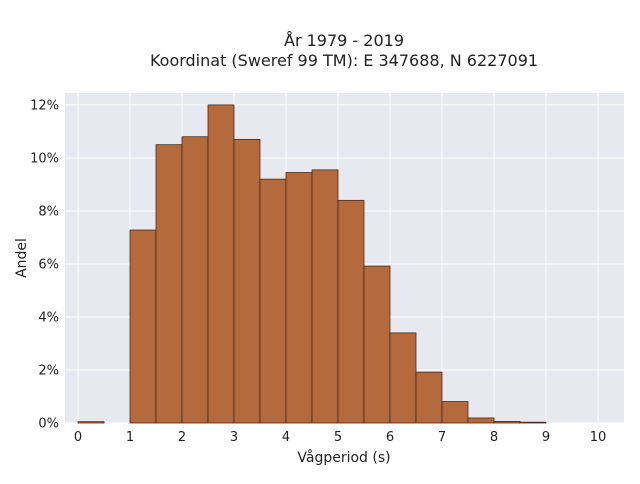 This screenshot has height=484, width=640. Describe the element at coordinates (234, 437) in the screenshot. I see `x-tick-label: 3` at that location.